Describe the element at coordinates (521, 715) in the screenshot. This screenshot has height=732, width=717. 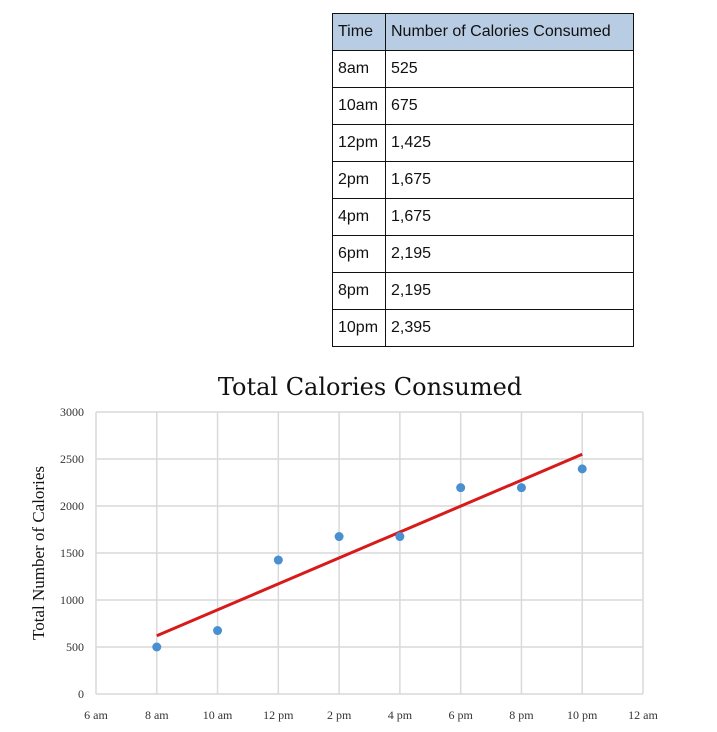
I see `x-tick-label: 8 pm` at that location.